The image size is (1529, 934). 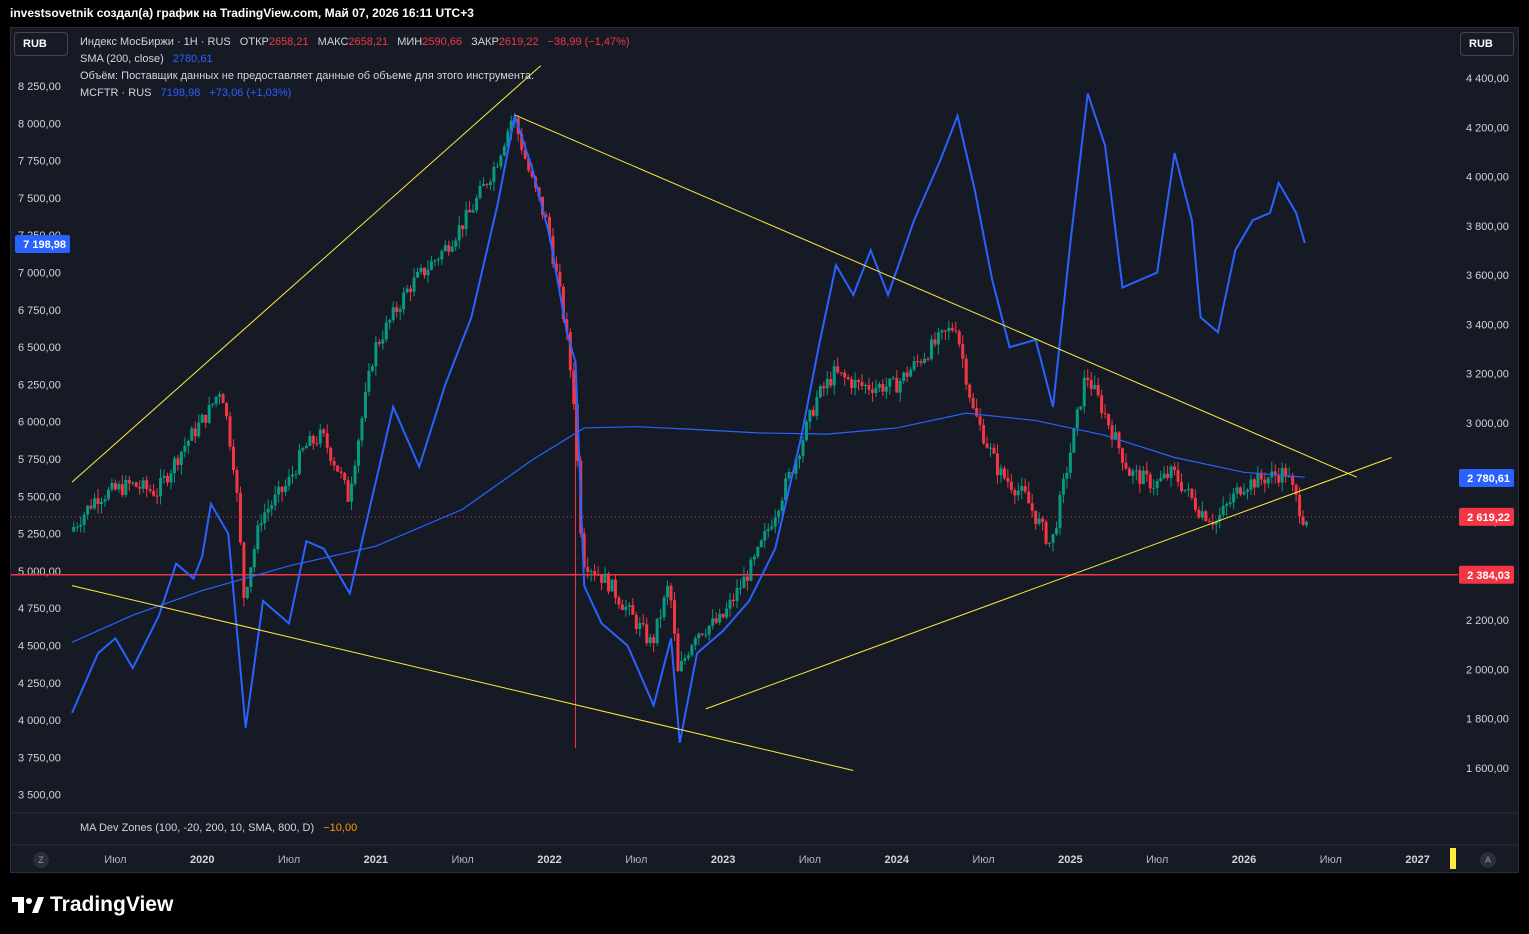 I want to click on time-axis-label: 2024, so click(x=897, y=860).